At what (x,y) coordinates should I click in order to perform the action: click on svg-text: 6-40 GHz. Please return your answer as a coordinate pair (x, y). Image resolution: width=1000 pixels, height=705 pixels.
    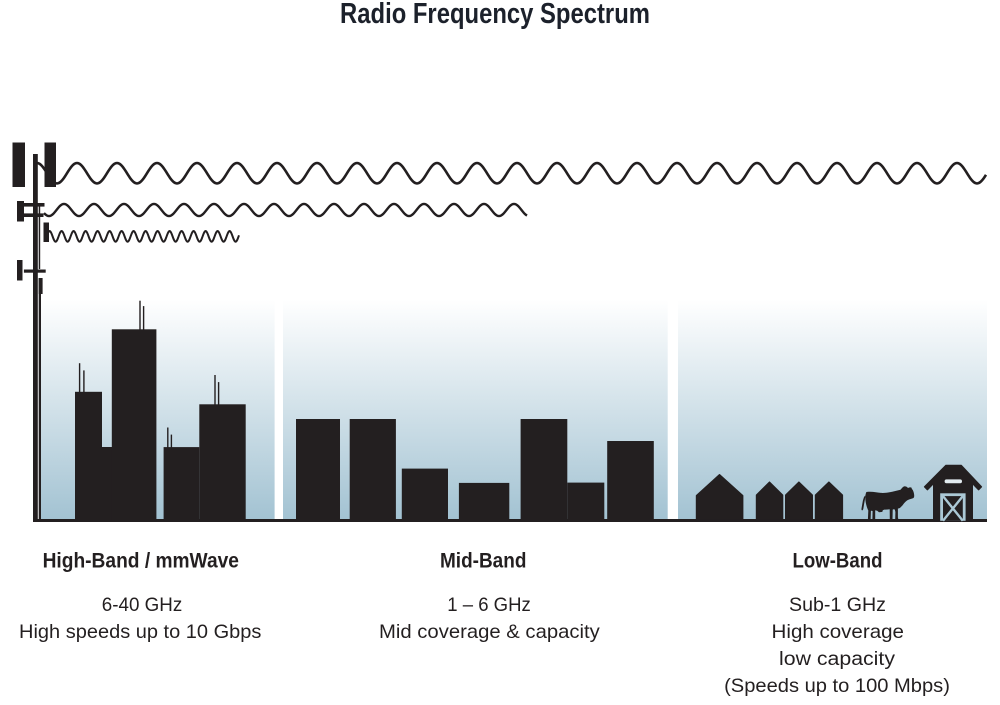
    Looking at the image, I should click on (142, 605).